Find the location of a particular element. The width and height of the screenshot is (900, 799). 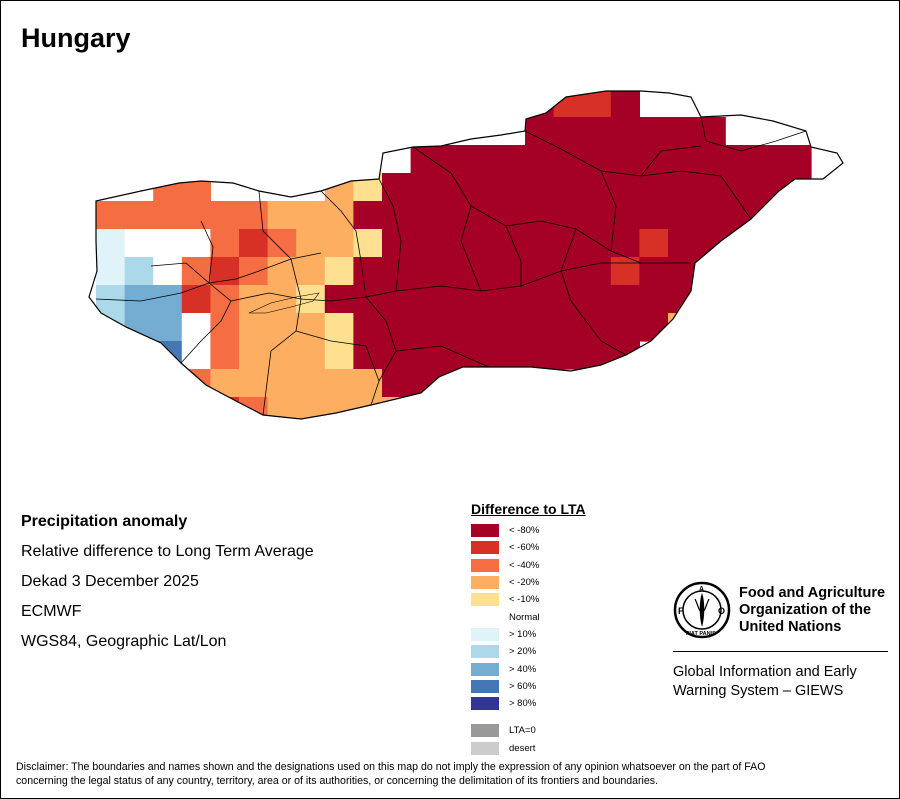

legend-label: Normal is located at coordinates (524, 617).